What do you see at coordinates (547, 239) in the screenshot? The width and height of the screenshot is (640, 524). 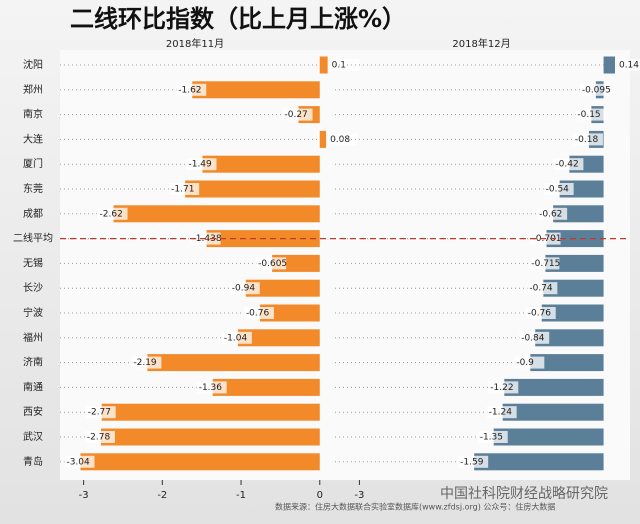 I see `value-label: -0.701` at bounding box center [547, 239].